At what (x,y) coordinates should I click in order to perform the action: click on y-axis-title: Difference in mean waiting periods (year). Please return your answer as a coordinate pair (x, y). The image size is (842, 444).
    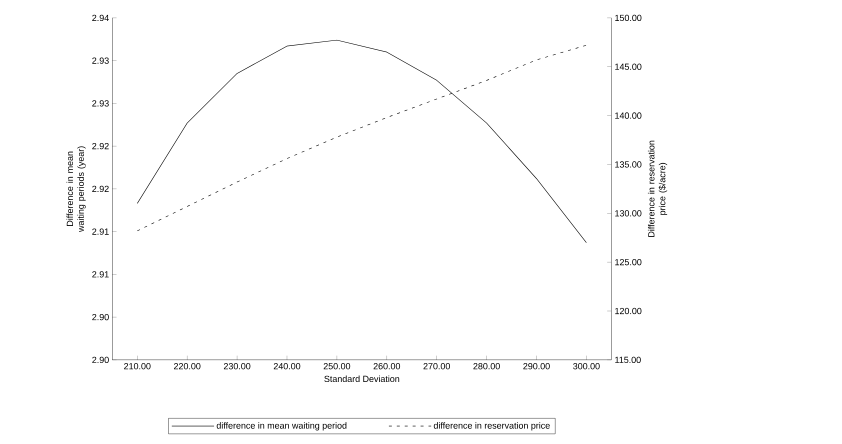
    Looking at the image, I should click on (76, 189).